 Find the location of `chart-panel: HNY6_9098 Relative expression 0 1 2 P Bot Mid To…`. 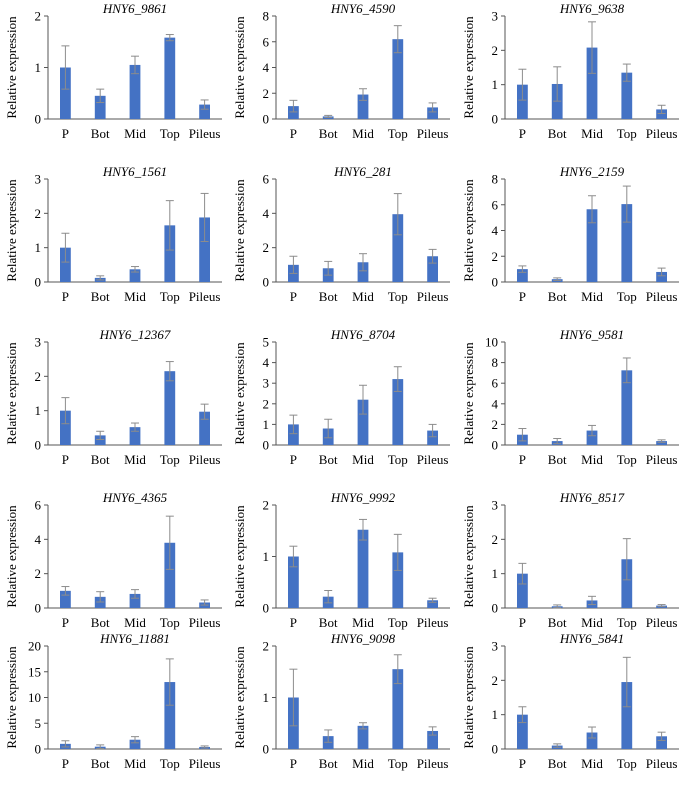

chart-panel: HNY6_9098 Relative expression 0 1 2 P Bot Mid To… is located at coordinates (341, 701).